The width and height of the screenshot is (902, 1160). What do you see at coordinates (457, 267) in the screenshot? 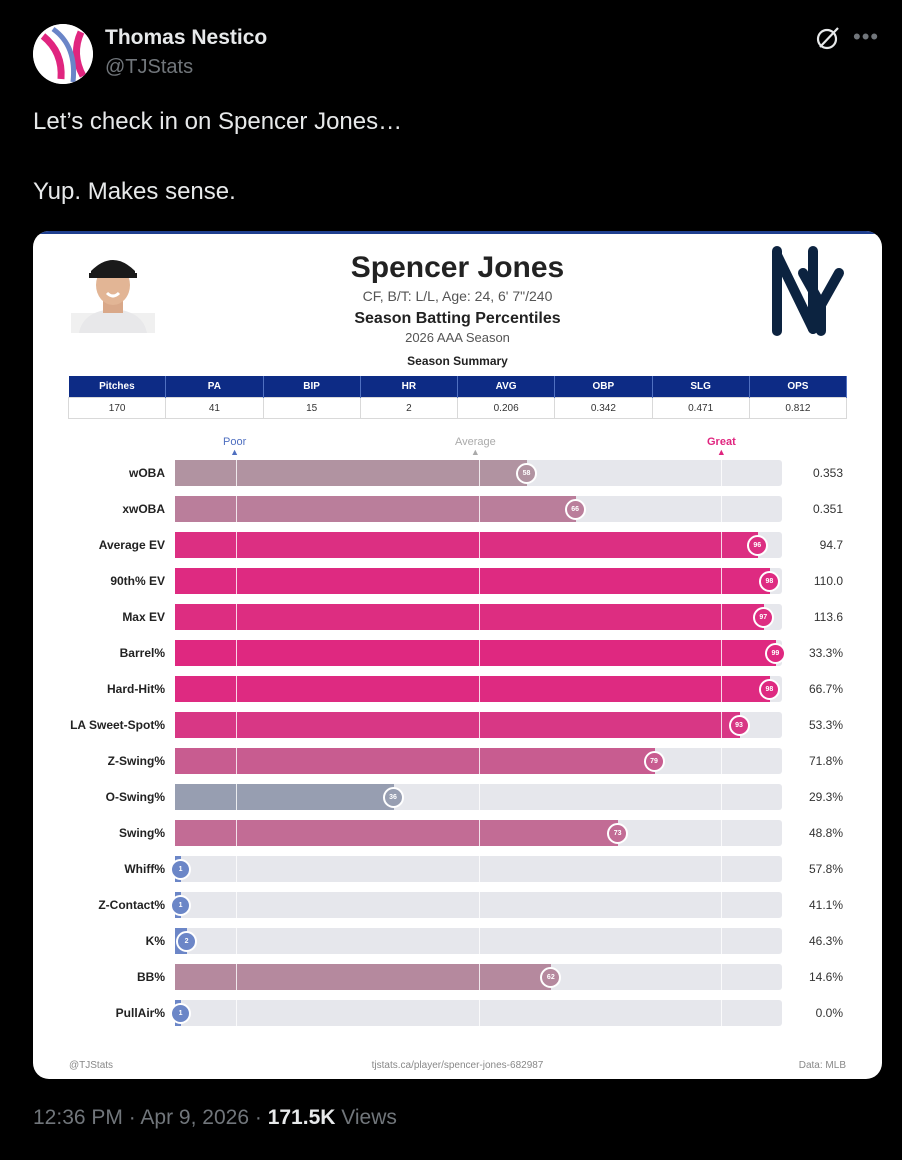
I see `player-name: Spencer Jones` at bounding box center [457, 267].